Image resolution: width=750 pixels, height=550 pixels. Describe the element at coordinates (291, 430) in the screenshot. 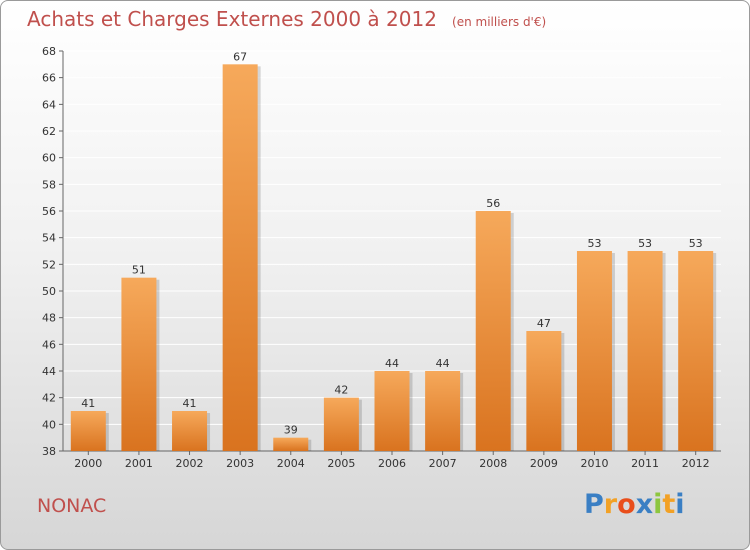

I see `data-label: 39` at that location.